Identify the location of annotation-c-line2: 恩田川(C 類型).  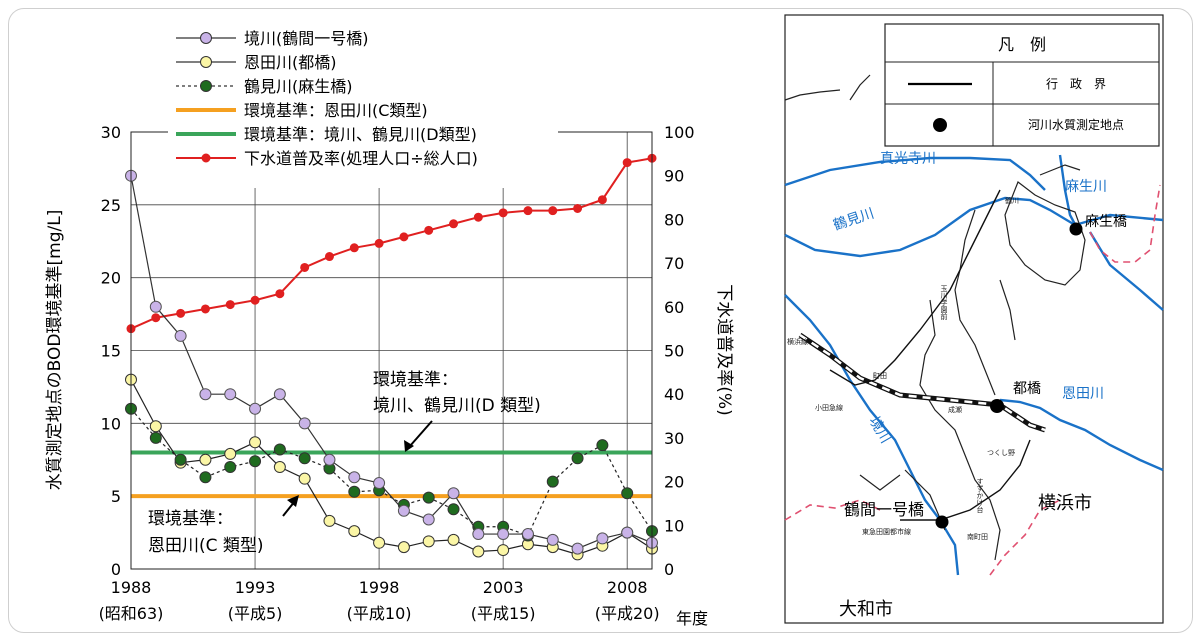
(206, 546).